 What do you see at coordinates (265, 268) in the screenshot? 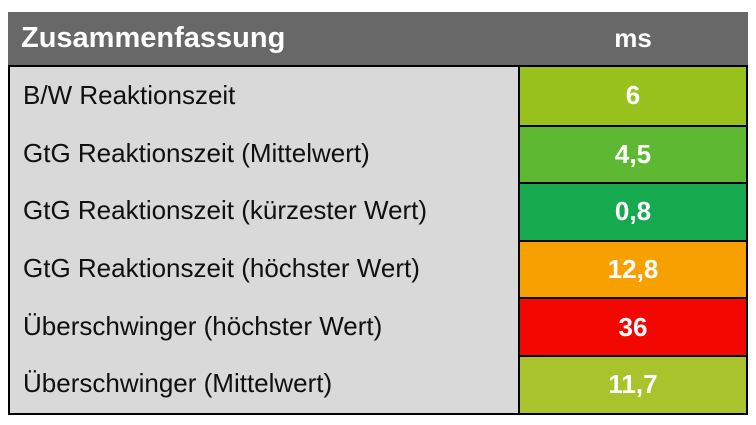
I see `row-label: GtG Reaktionszeit (höchster Wert)` at bounding box center [265, 268].